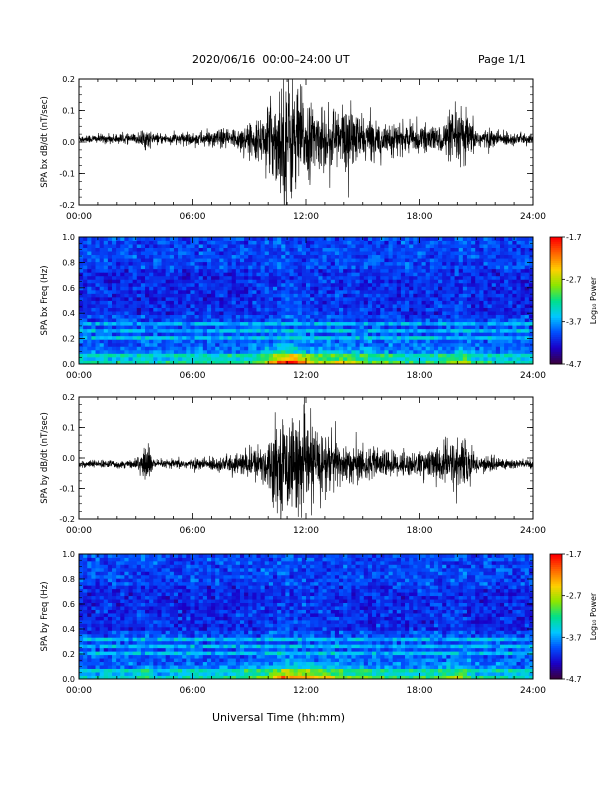 The width and height of the screenshot is (612, 792). What do you see at coordinates (306, 142) in the screenshot?
I see `bx-timeseries-series-line` at bounding box center [306, 142].